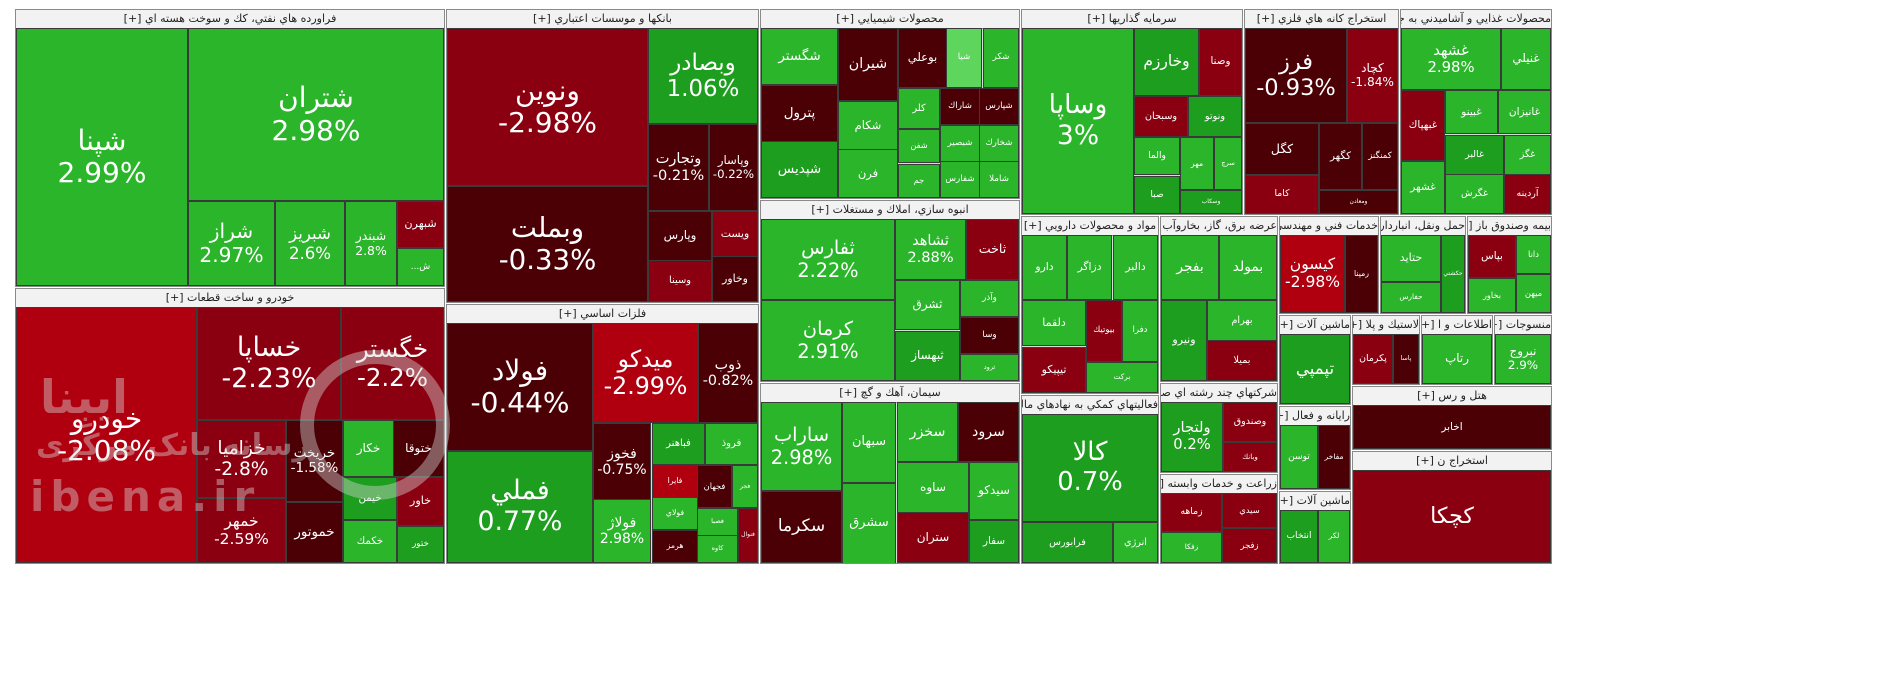  I want to click on stock-tile: خكار, so click(368, 448).